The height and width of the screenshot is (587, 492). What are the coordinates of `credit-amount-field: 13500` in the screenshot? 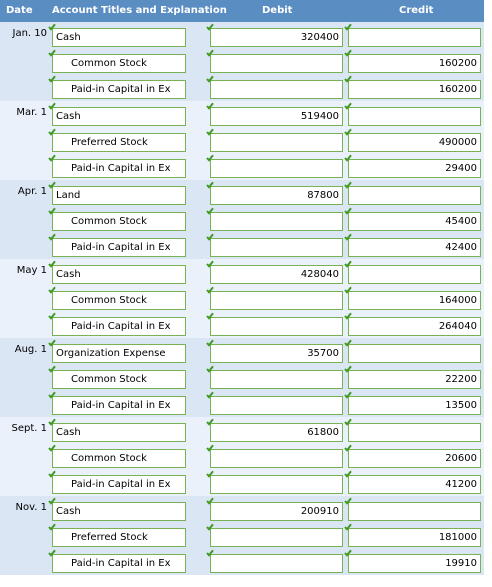 It's located at (414, 405).